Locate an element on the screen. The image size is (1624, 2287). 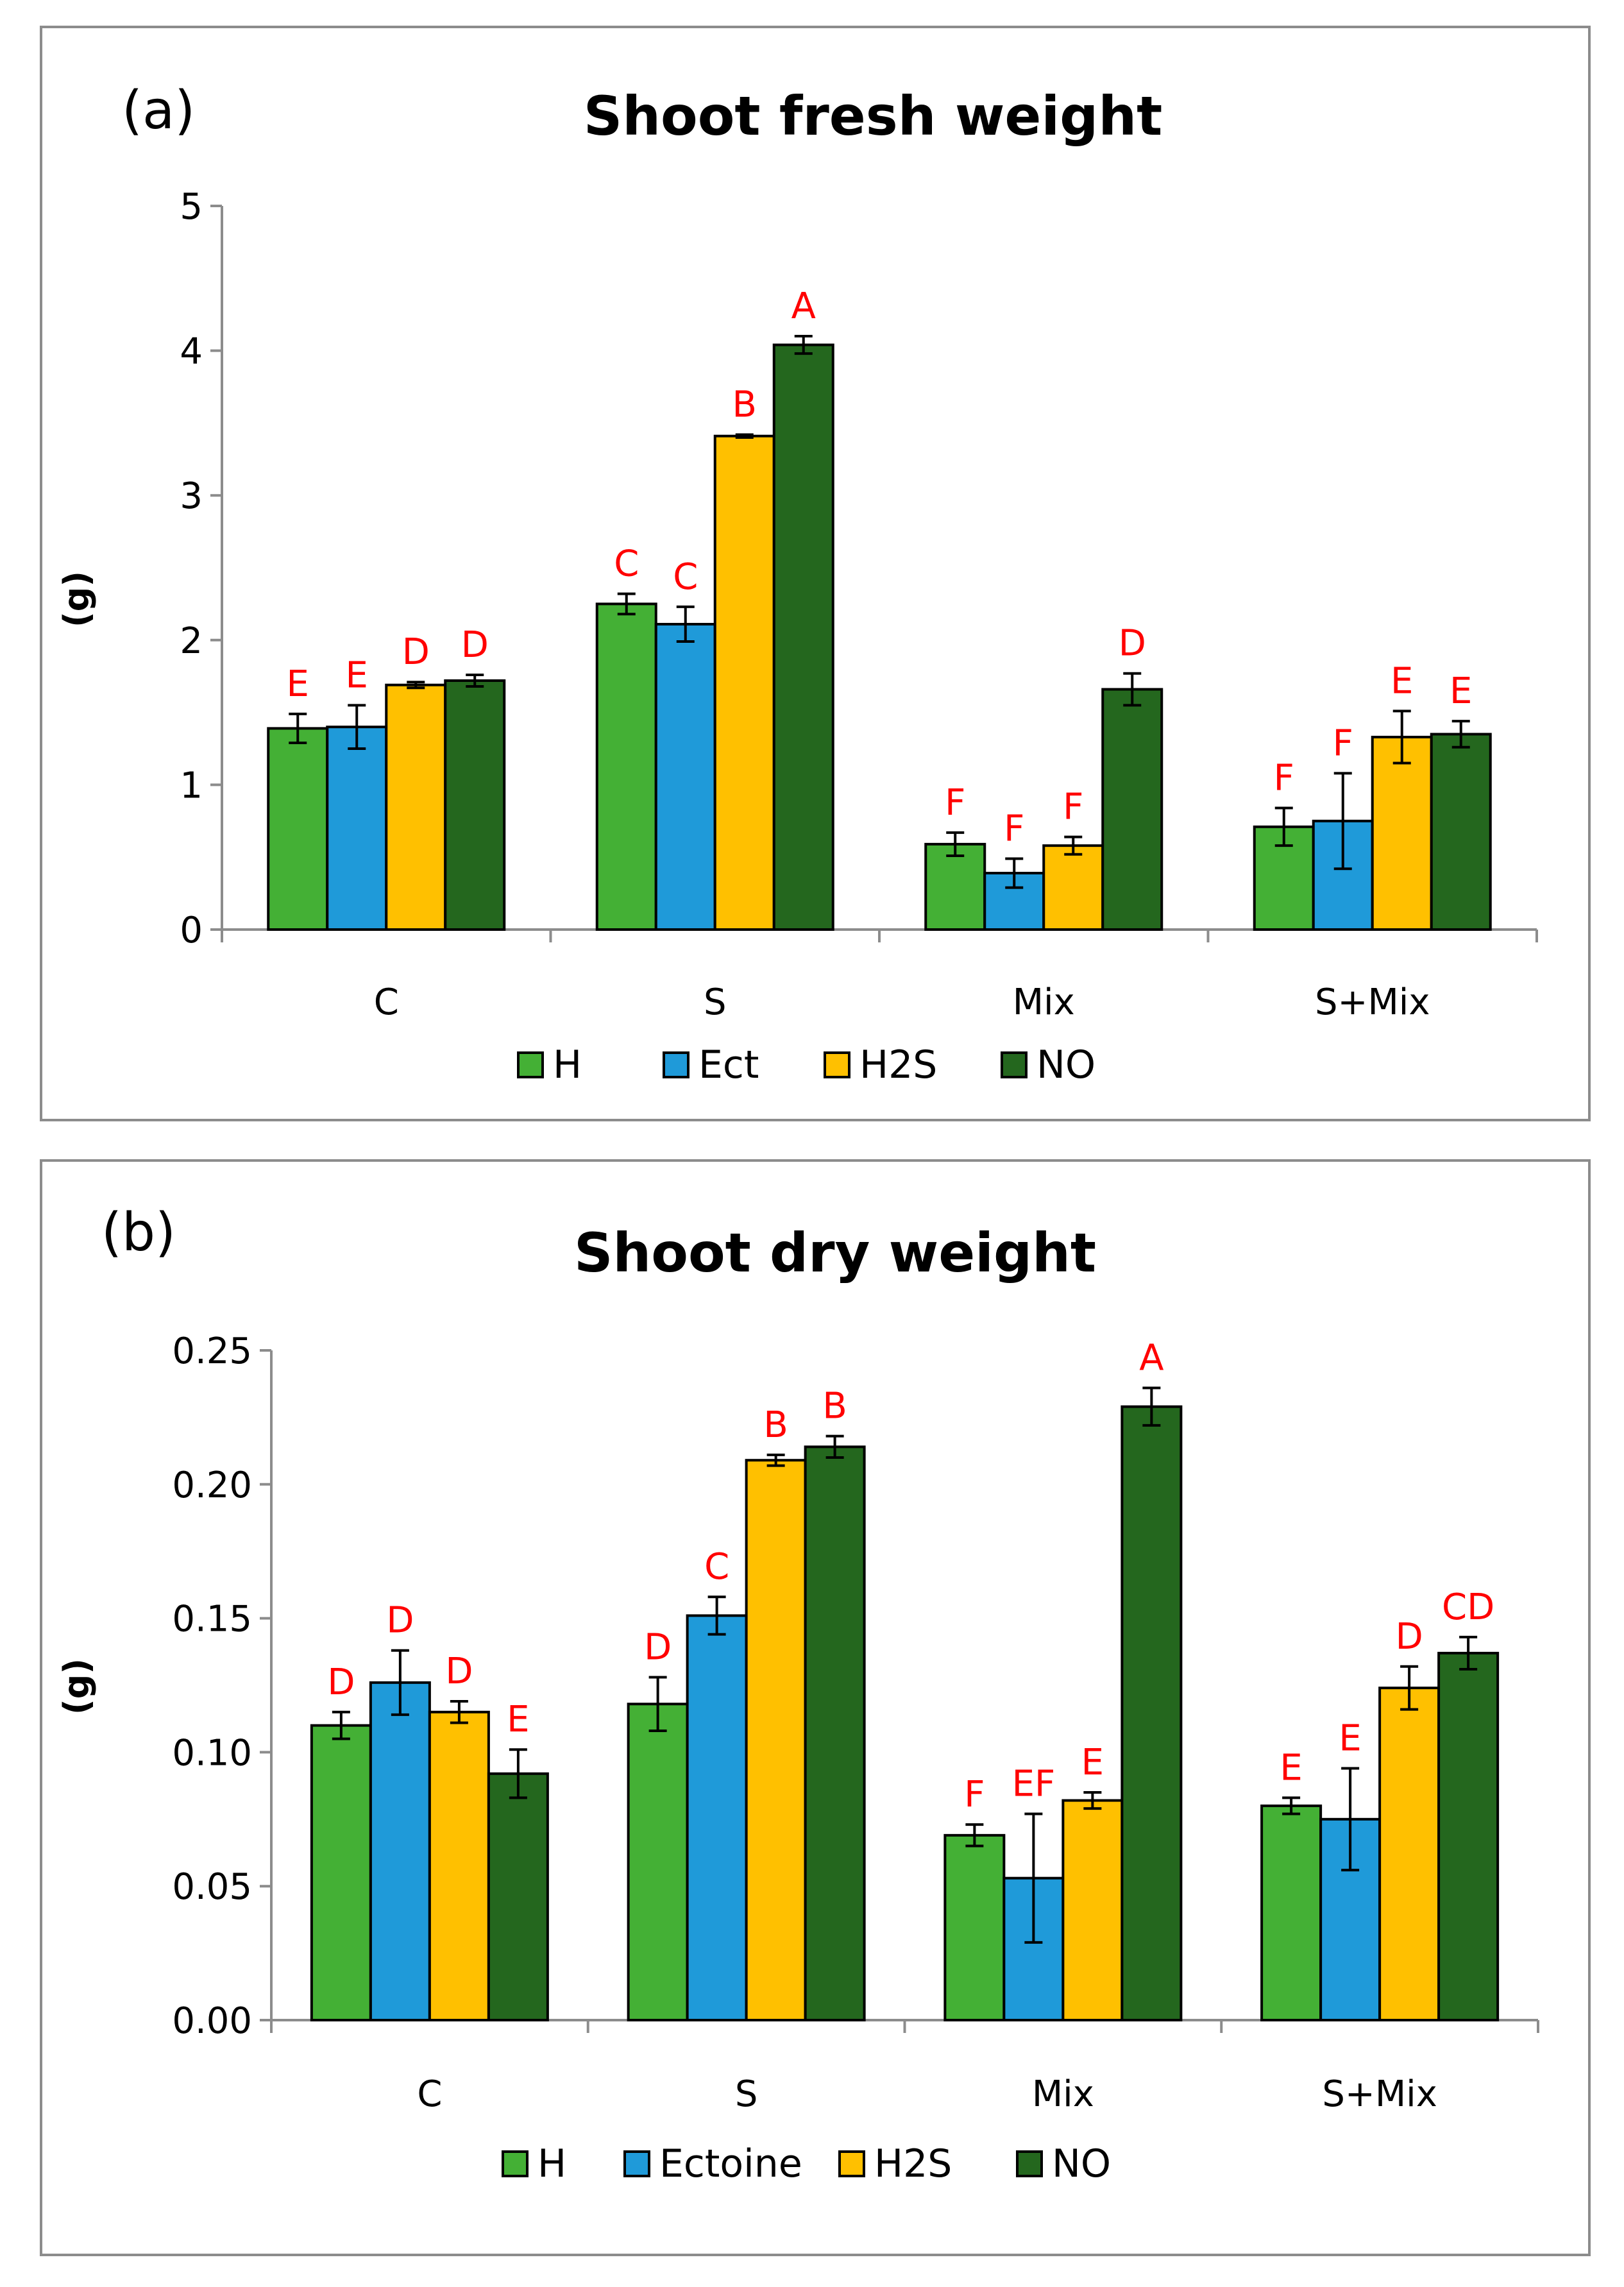
legend: H Ect H2S NO is located at coordinates (806, 1064).